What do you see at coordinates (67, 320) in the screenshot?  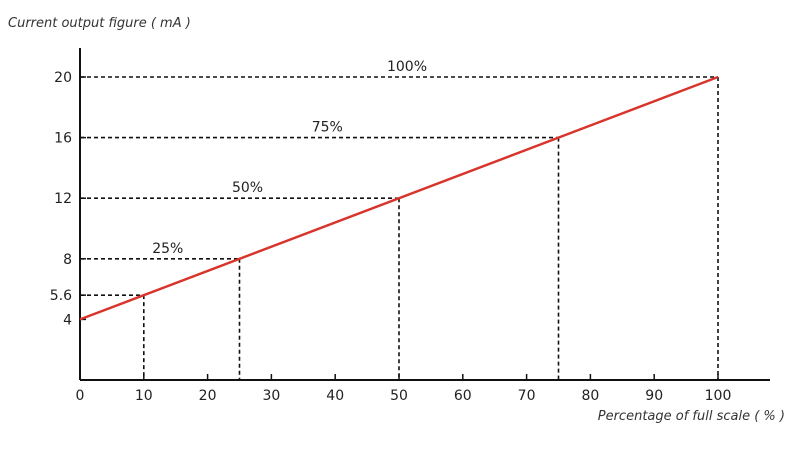 I see `y-tick-label: 4` at bounding box center [67, 320].